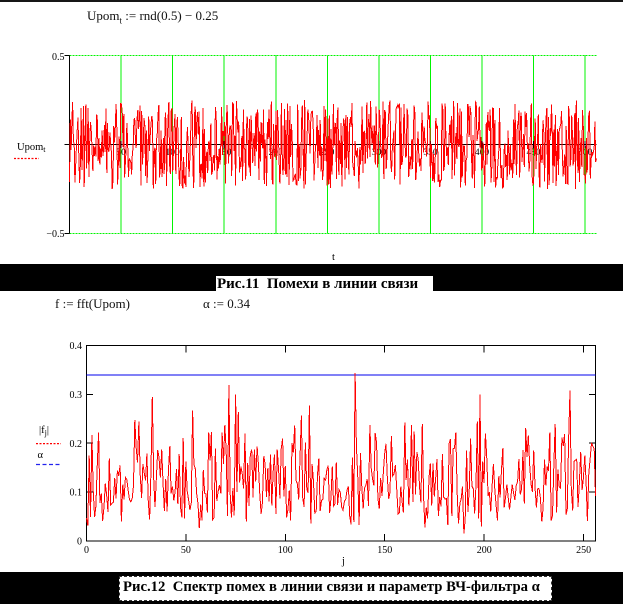 This screenshot has height=604, width=623. Describe the element at coordinates (379, 153) in the screenshot. I see `svg-text: 300` at that location.